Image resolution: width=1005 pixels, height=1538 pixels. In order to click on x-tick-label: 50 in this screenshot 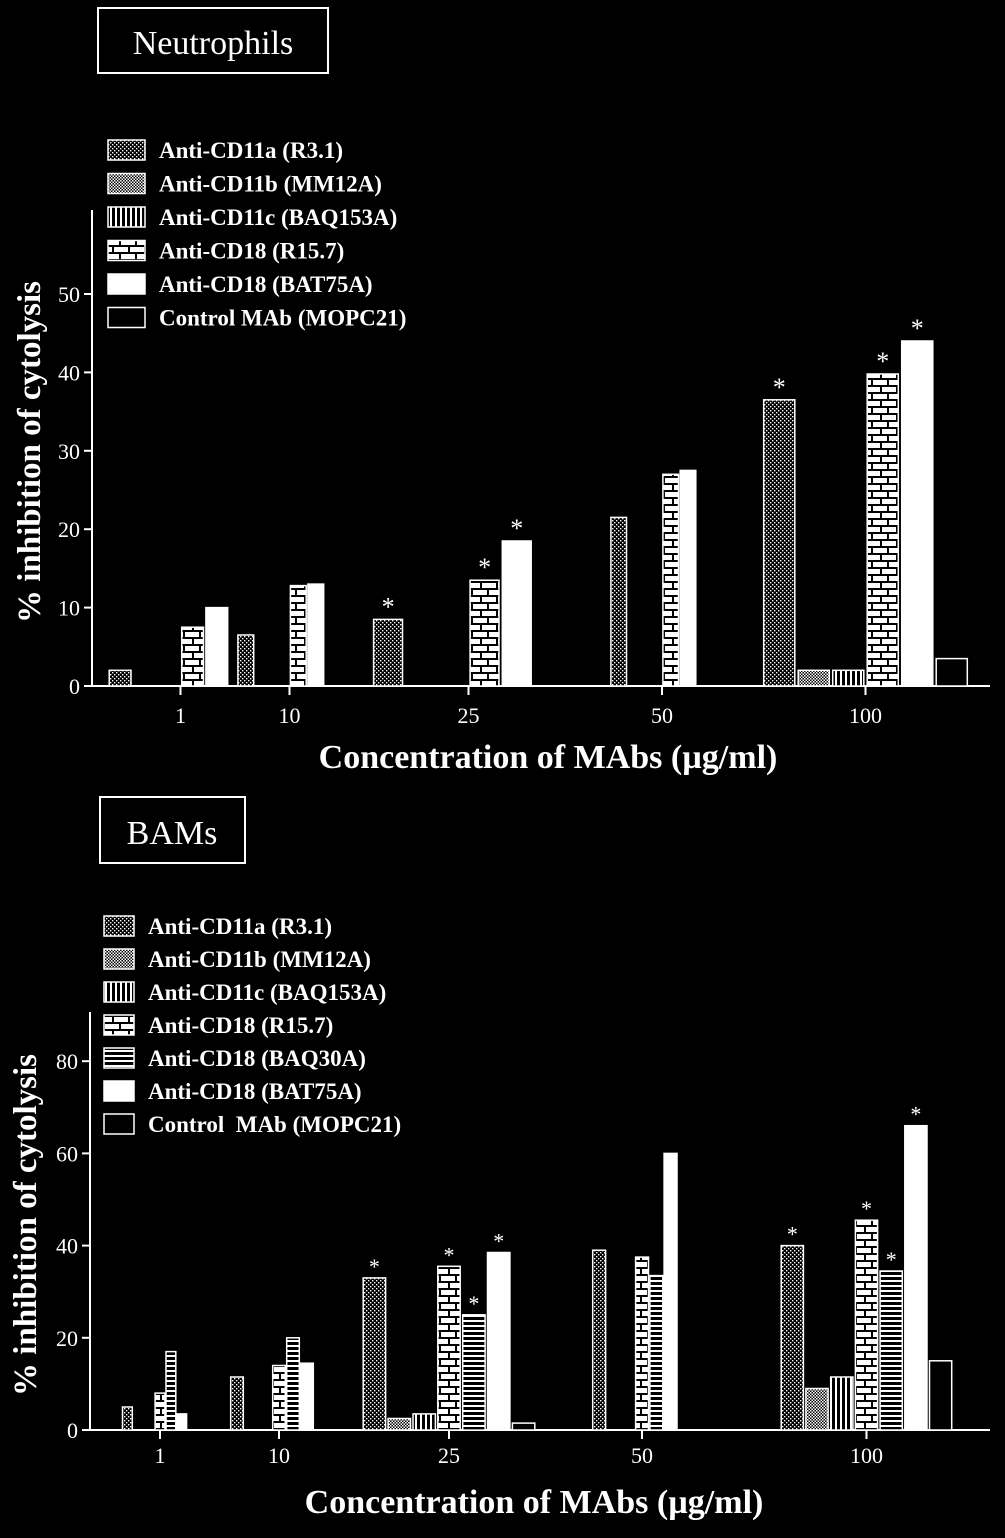, I will do `click(662, 715)`.